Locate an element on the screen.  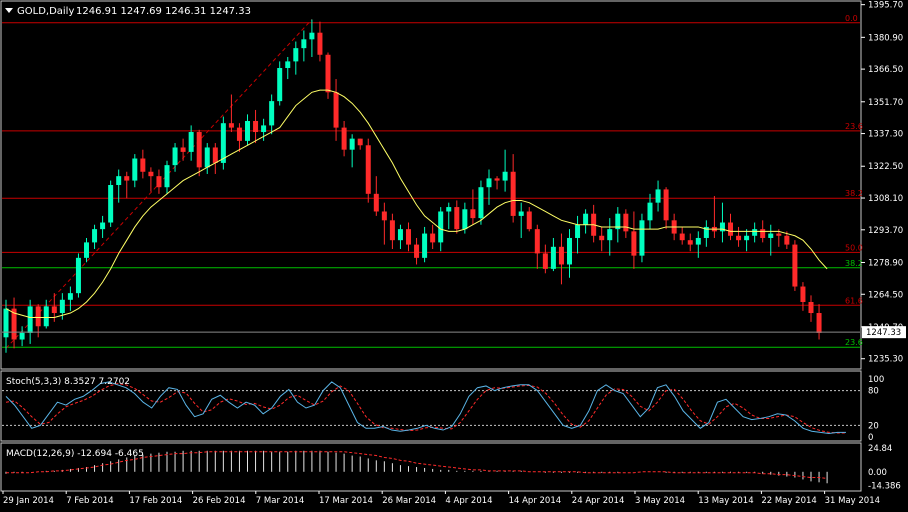
fib-label-2: 38.2 is located at coordinates (854, 193).